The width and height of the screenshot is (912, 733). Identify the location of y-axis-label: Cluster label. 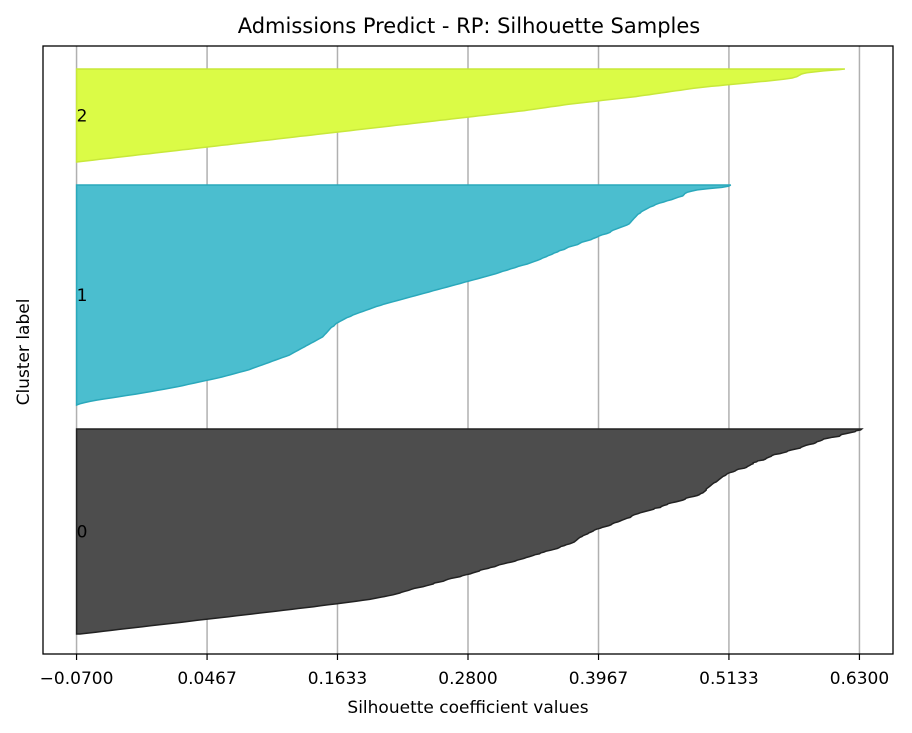
(24, 352).